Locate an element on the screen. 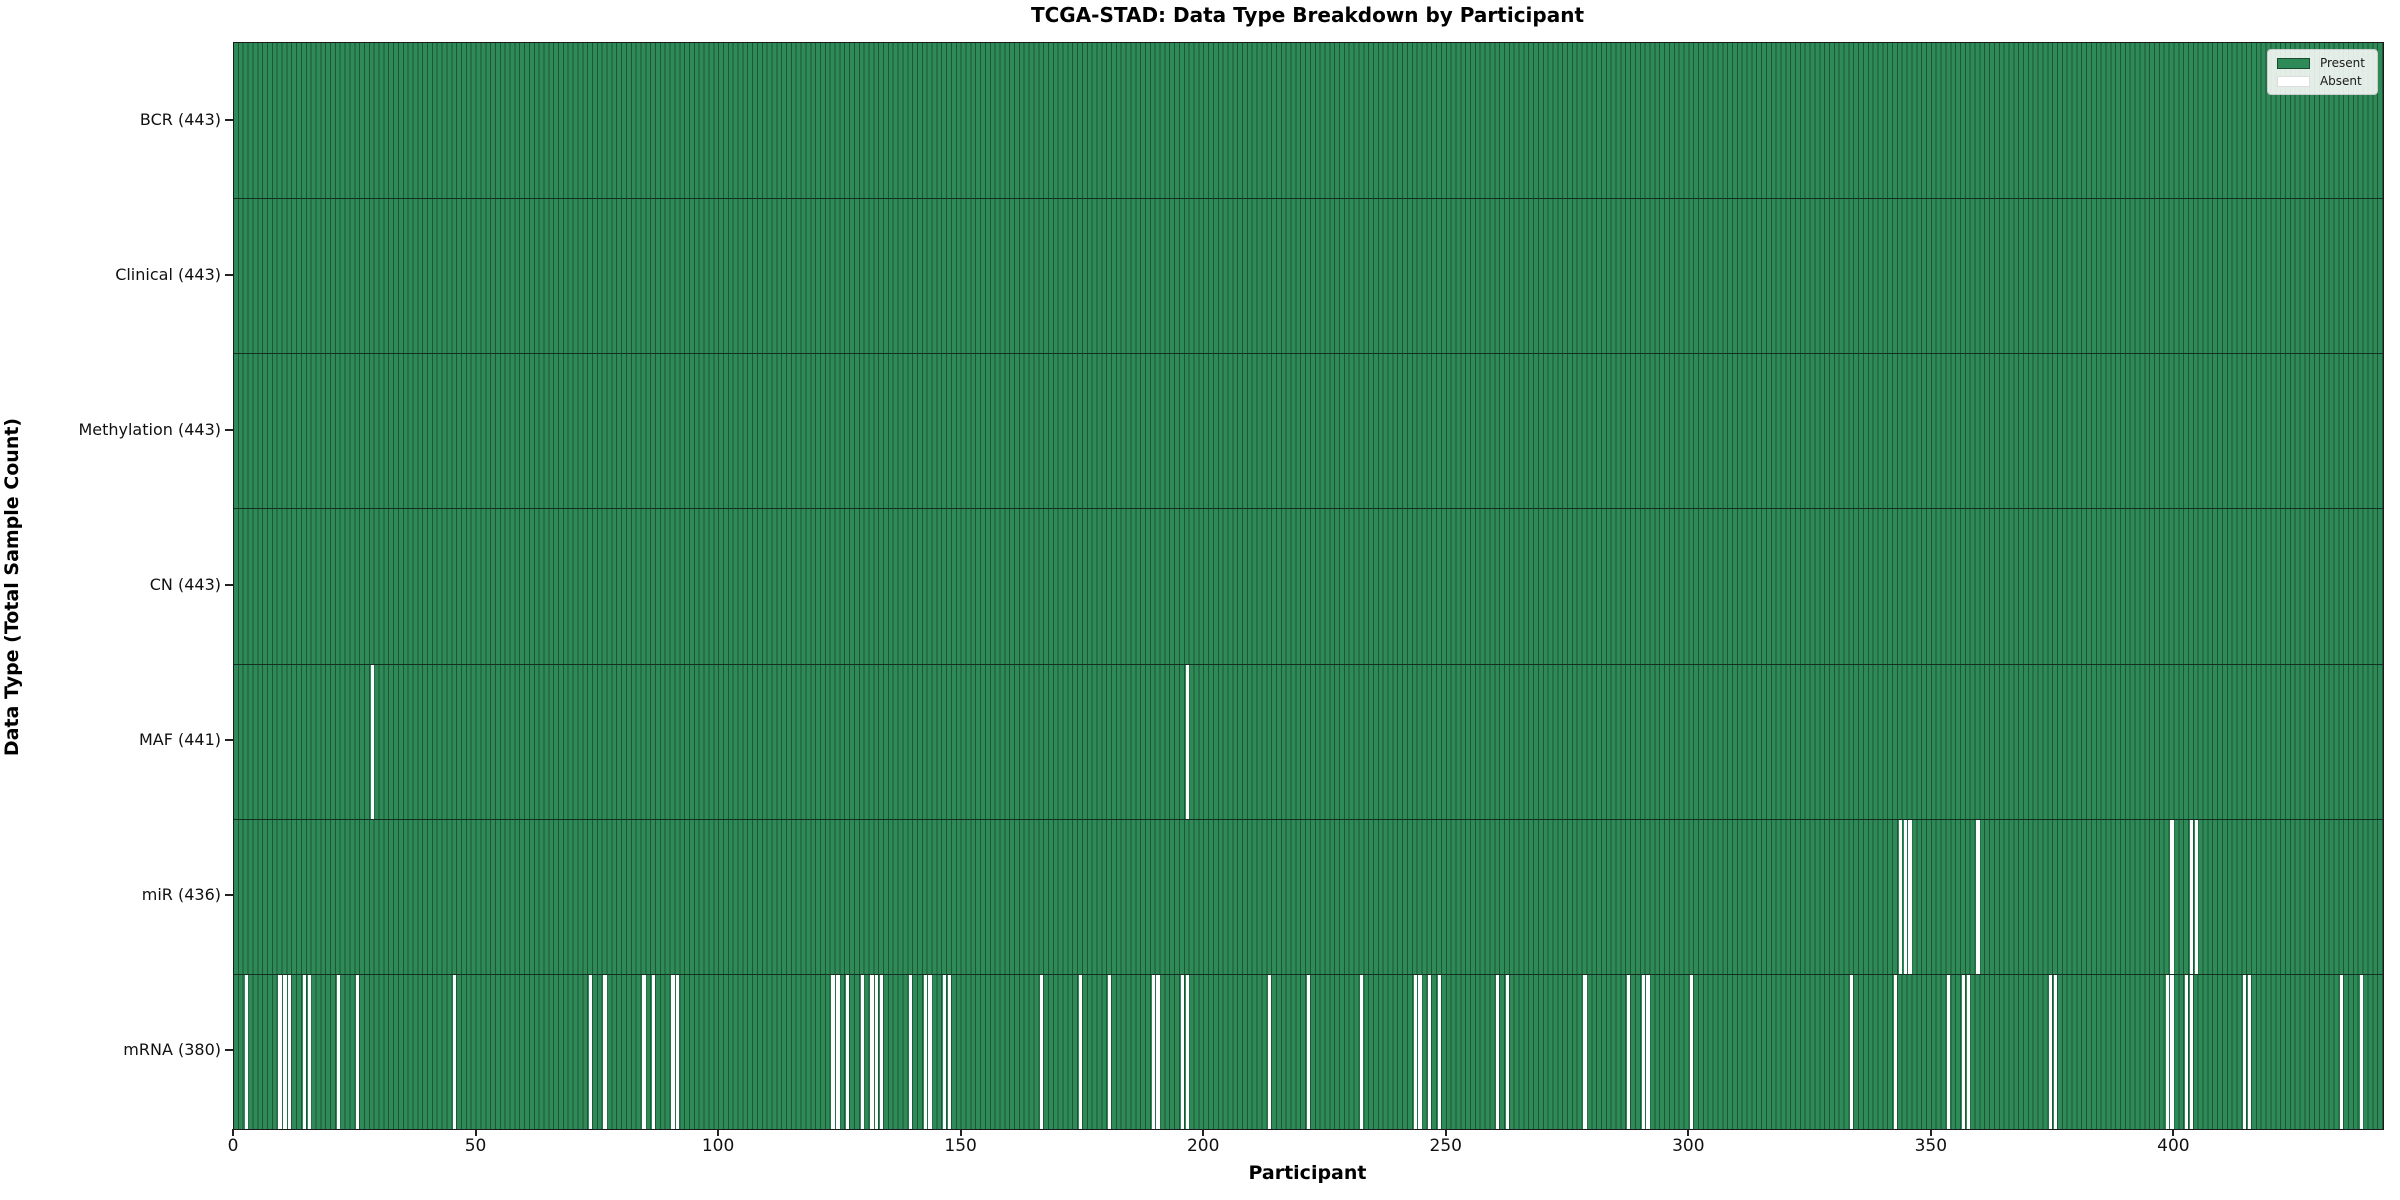  x-axis-title: Participant is located at coordinates (1307, 1173).